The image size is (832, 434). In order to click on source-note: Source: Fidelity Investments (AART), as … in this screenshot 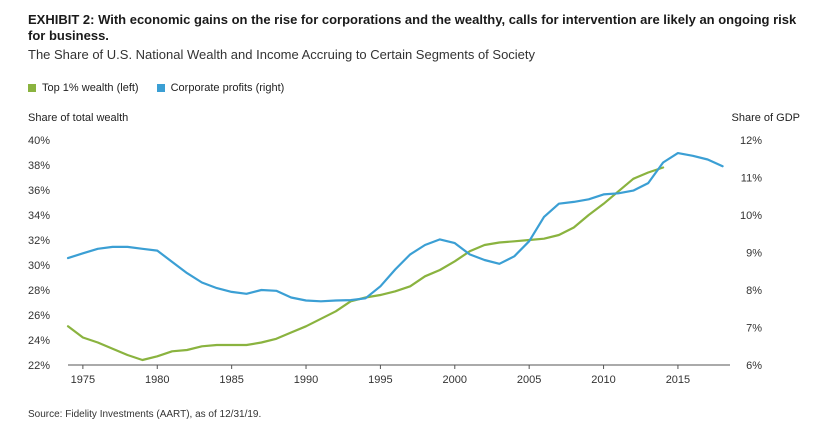, I will do `click(145, 414)`.